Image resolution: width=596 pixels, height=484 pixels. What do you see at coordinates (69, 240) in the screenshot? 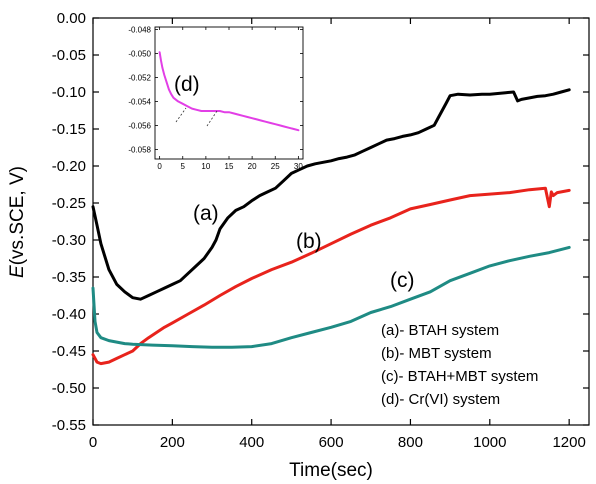
I see `main-y-tick-label: -0.30` at bounding box center [69, 240].